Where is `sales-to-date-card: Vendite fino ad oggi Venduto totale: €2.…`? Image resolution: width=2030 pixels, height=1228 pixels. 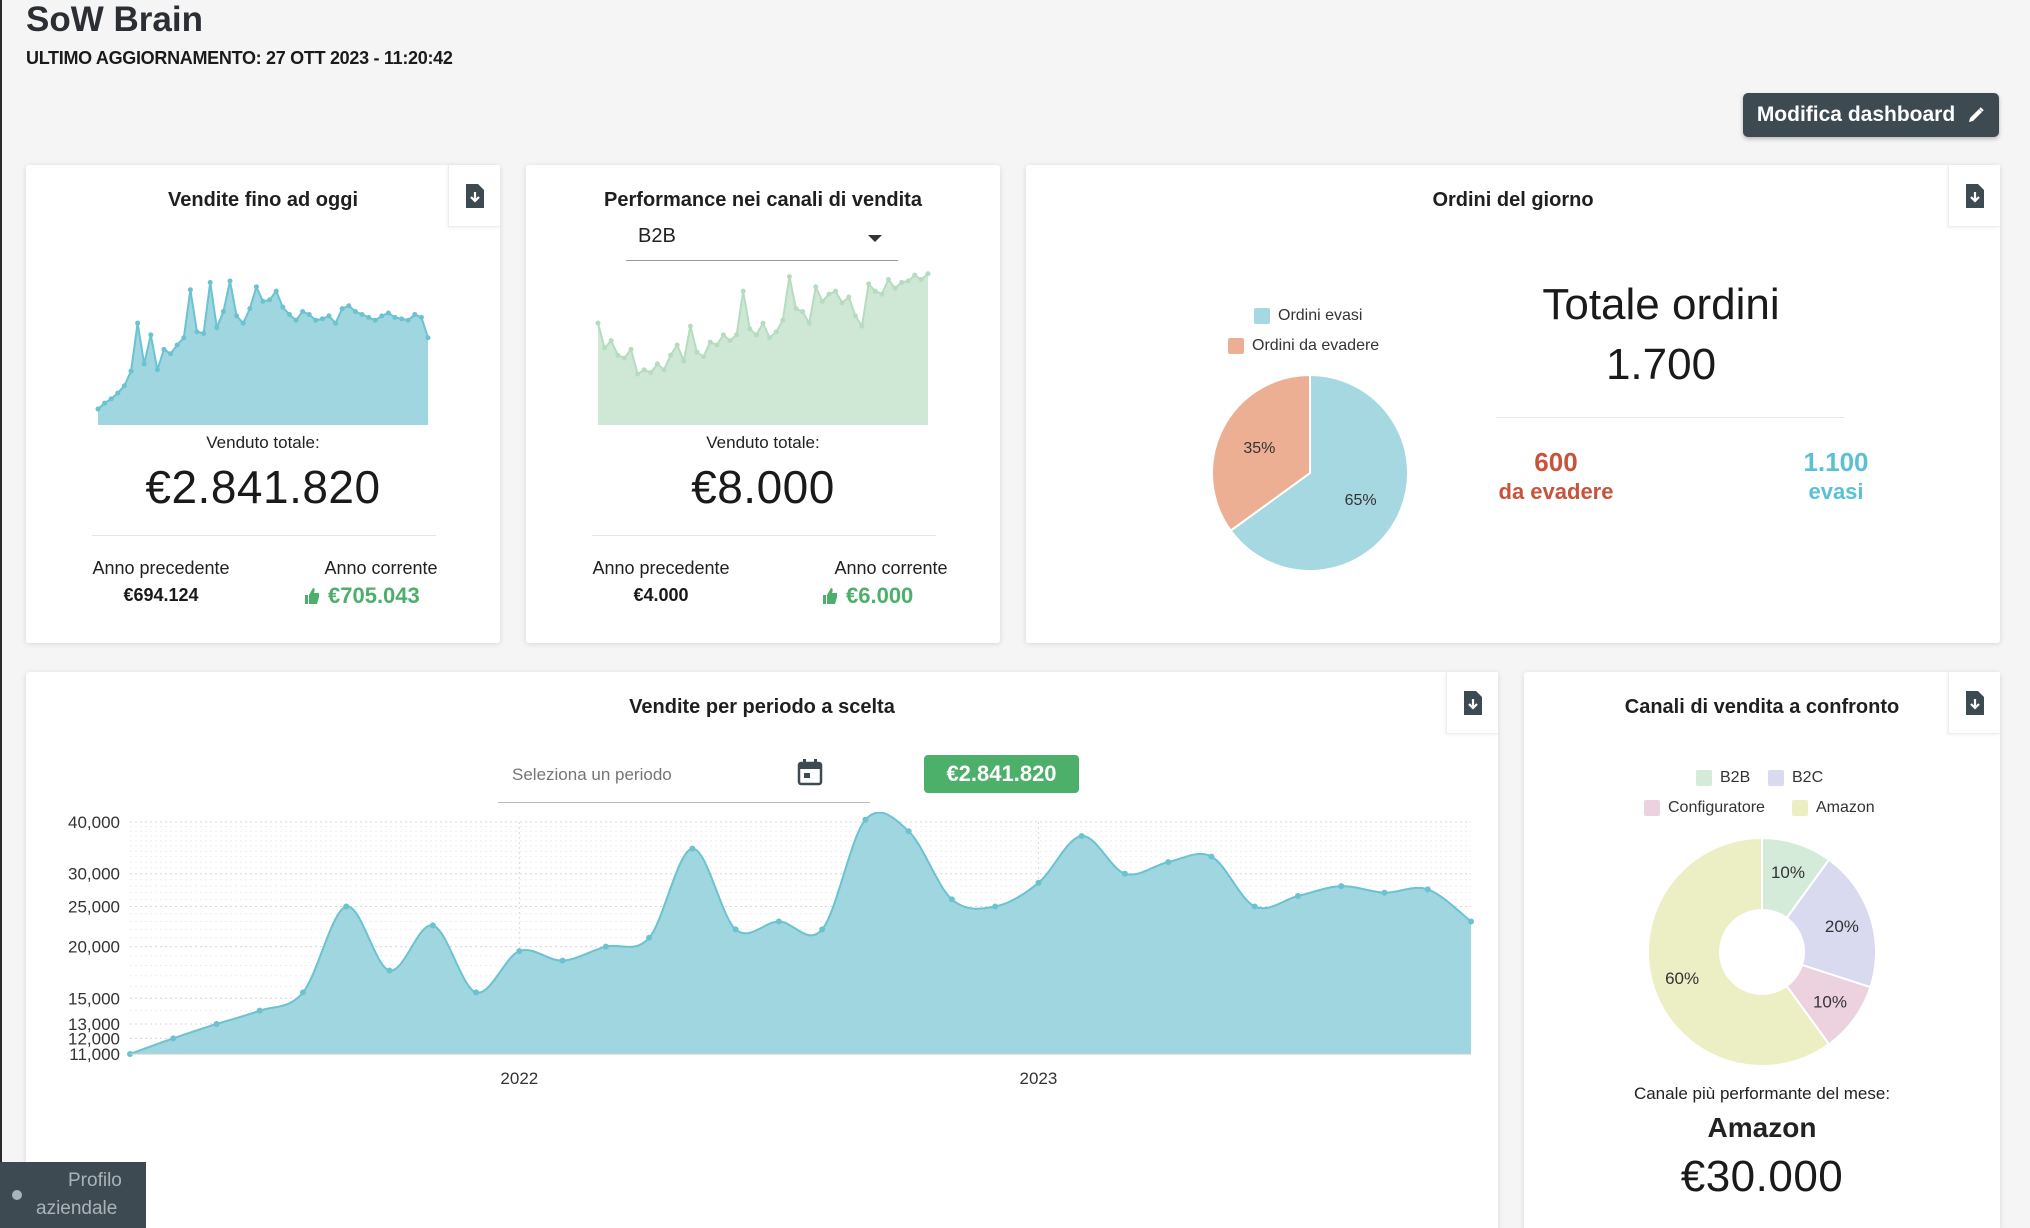
sales-to-date-card: Vendite fino ad oggi Venduto totale: €2.… is located at coordinates (263, 404).